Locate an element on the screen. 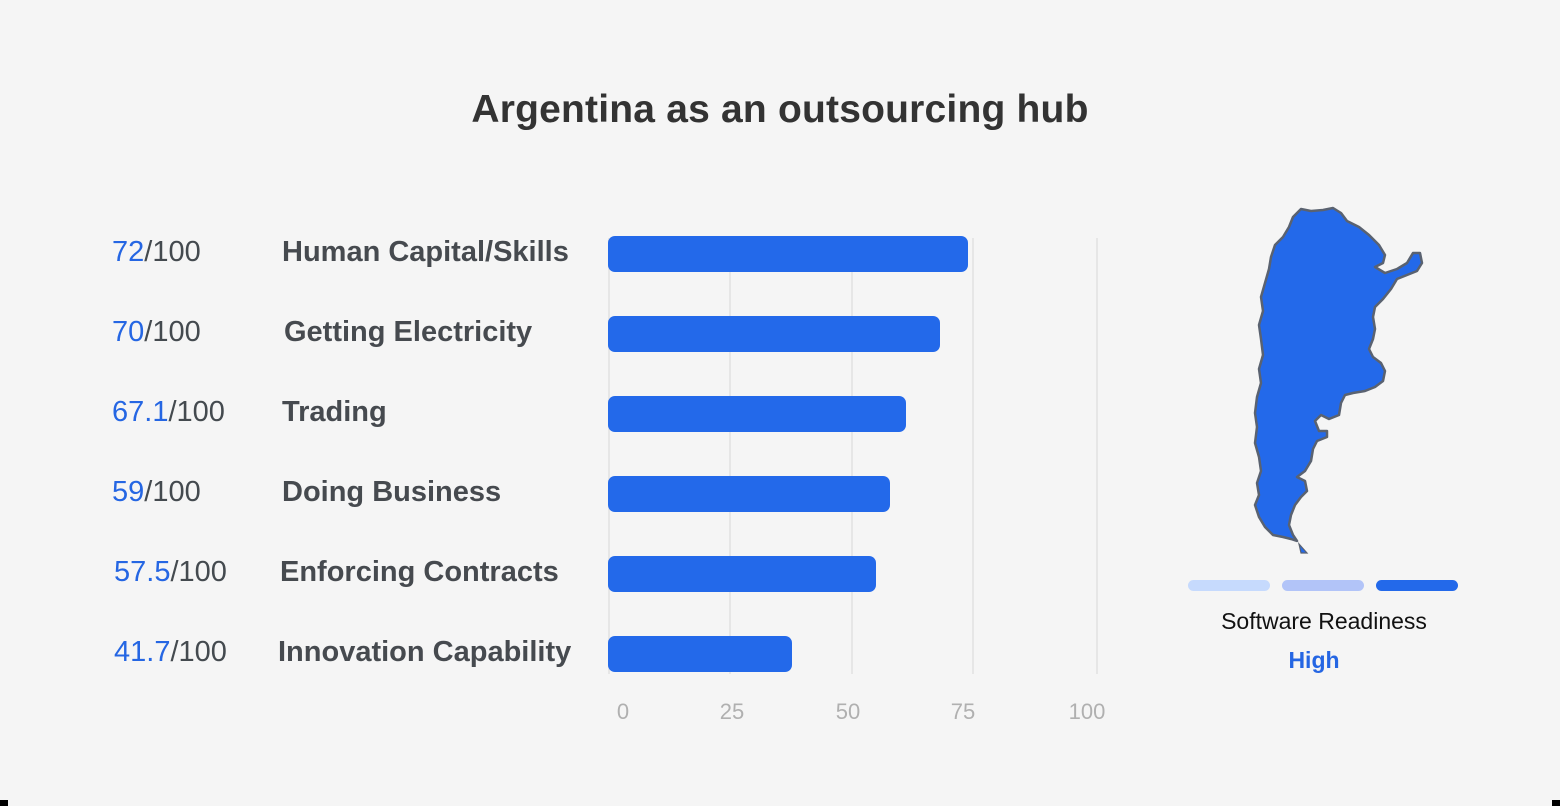  score-value: 41.7 is located at coordinates (142, 652).